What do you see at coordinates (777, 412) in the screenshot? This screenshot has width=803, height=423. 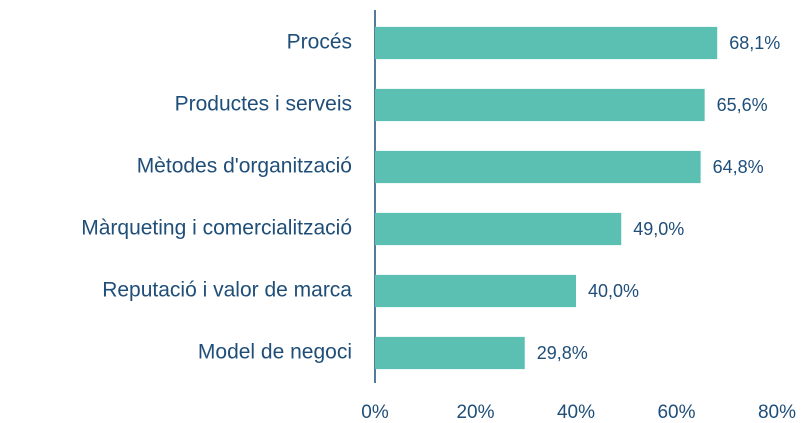 I see `x-tick-label: 80%` at bounding box center [777, 412].